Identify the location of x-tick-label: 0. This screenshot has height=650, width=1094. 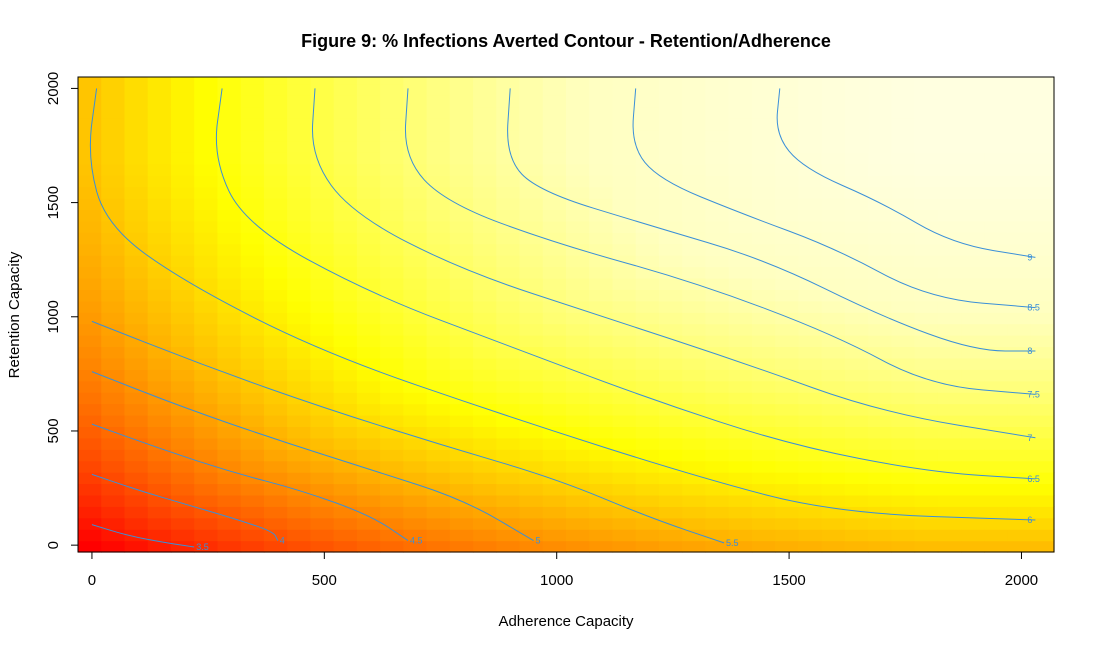
(92, 580).